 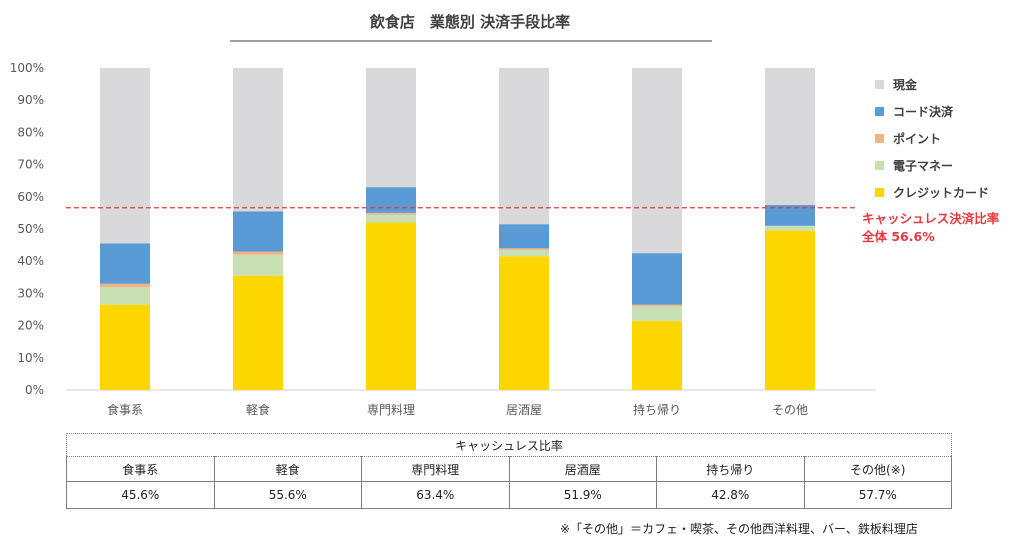 I want to click on x-tick-label: 持ち帰り, so click(x=657, y=409).